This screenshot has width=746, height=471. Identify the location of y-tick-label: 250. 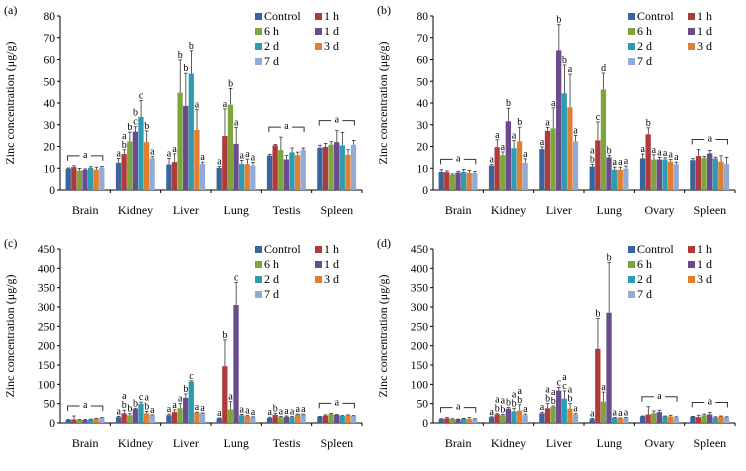
(420, 327).